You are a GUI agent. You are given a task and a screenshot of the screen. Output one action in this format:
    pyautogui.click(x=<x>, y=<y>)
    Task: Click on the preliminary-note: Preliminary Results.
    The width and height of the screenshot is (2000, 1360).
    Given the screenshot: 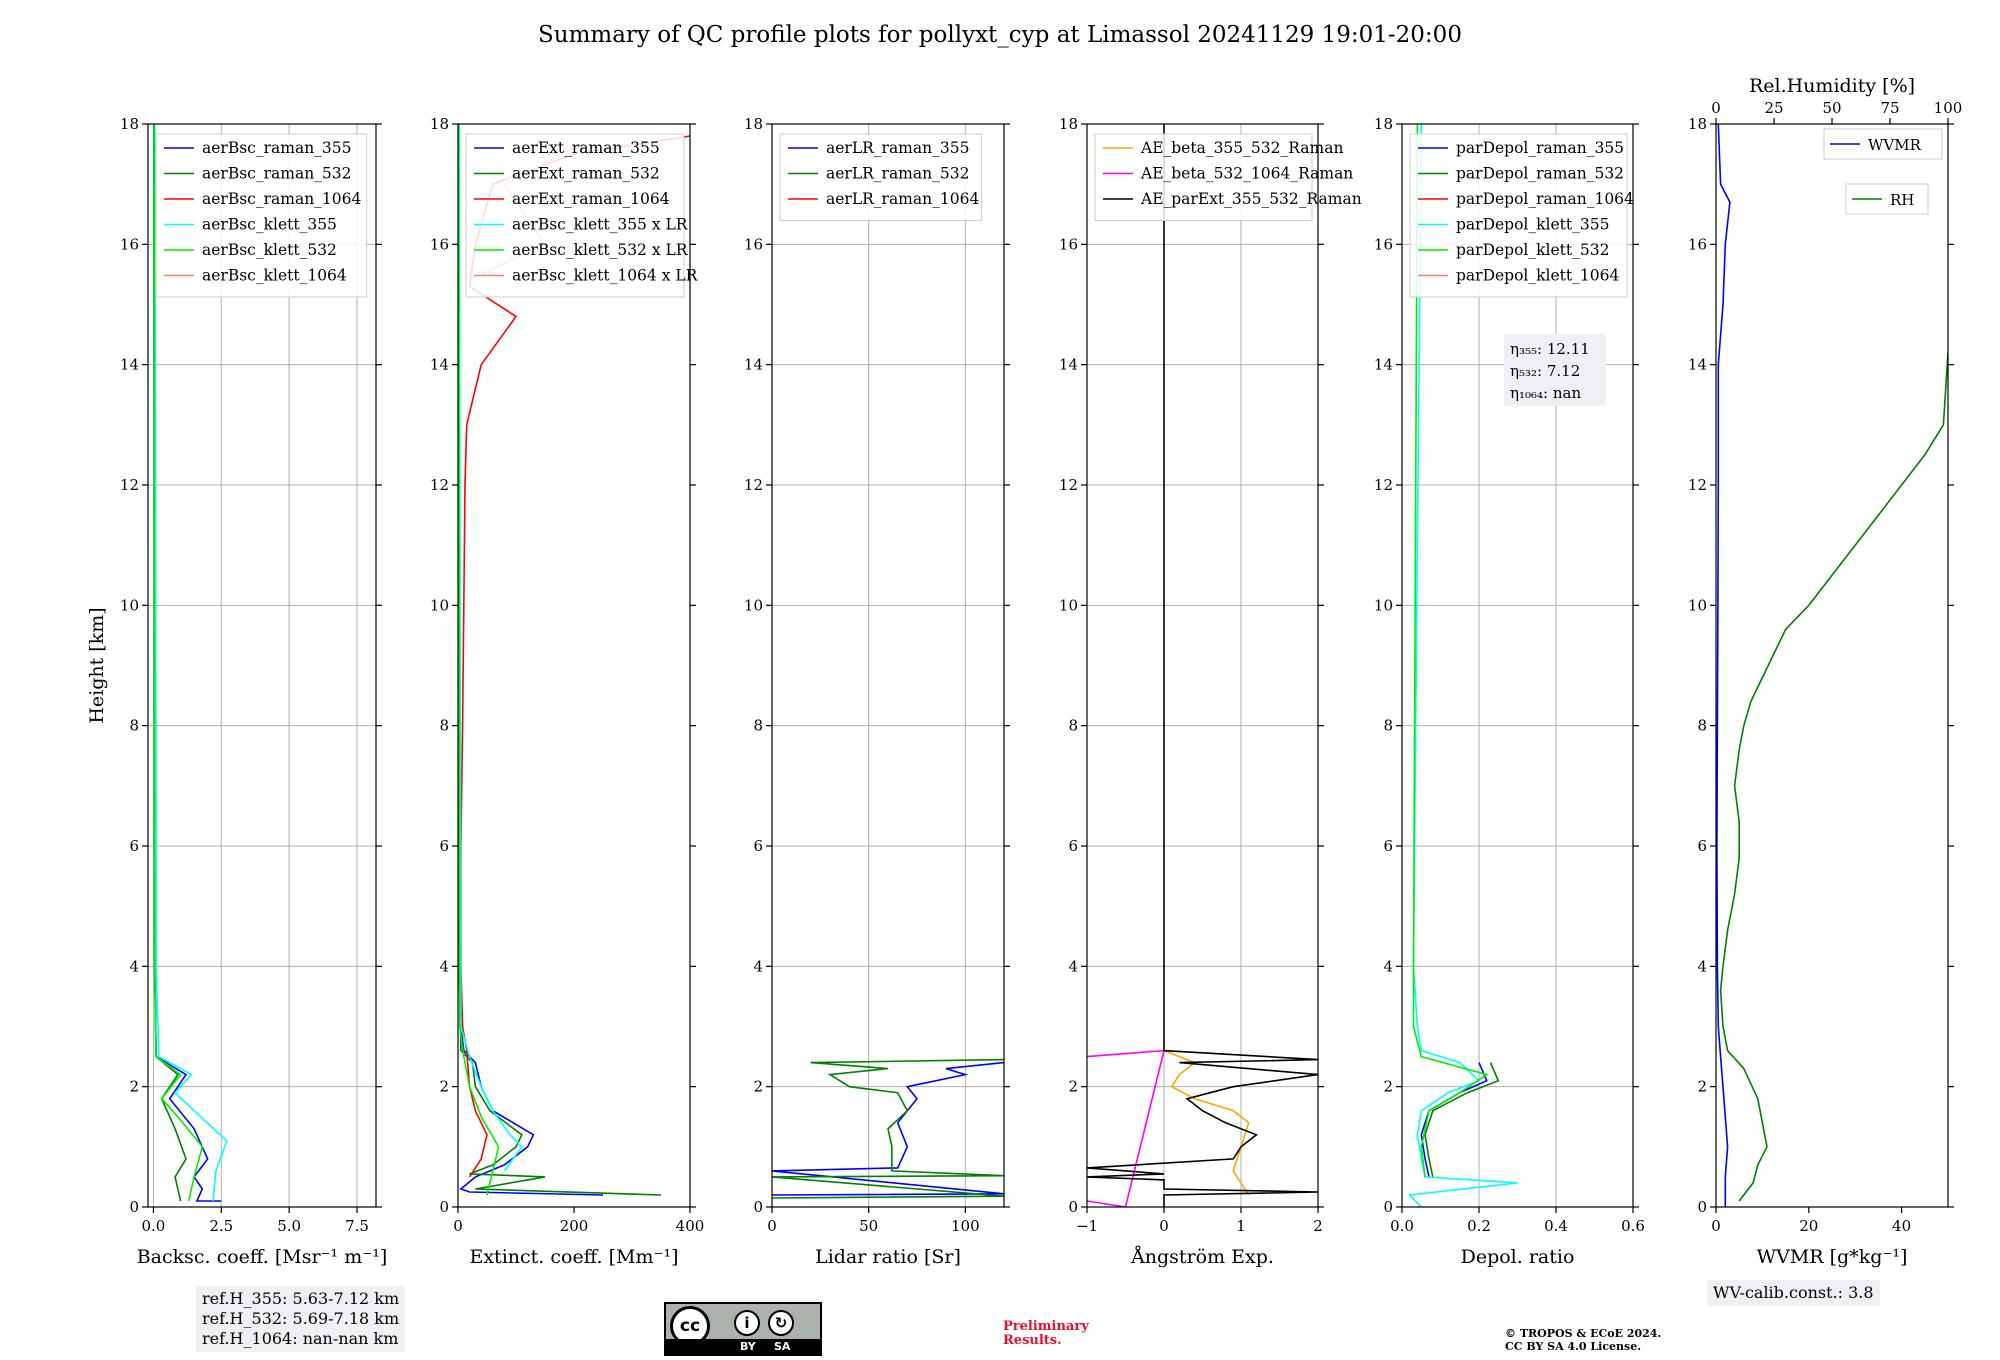 What is the action you would take?
    pyautogui.click(x=1046, y=1334)
    